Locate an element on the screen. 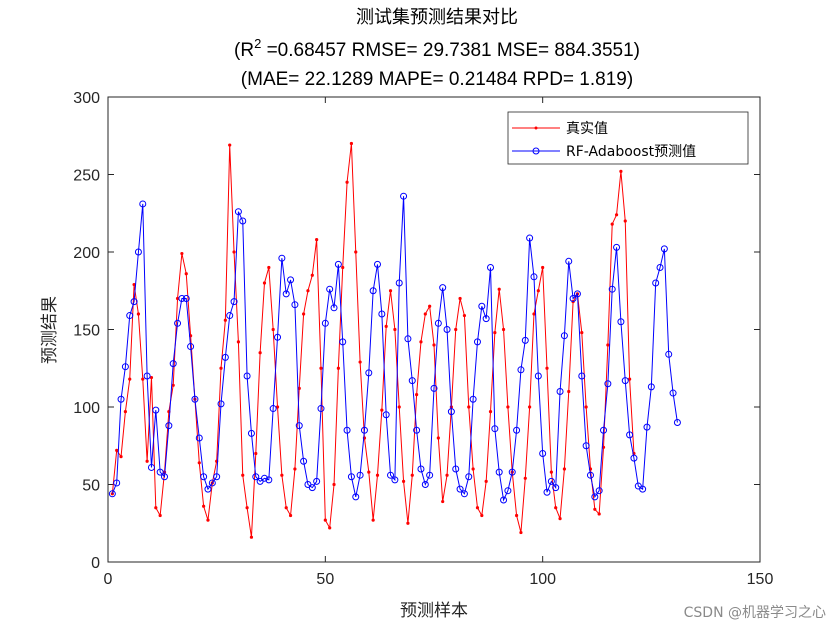 Image resolution: width=840 pixels, height=630 pixels. y-tick-label: 0 is located at coordinates (95, 563).